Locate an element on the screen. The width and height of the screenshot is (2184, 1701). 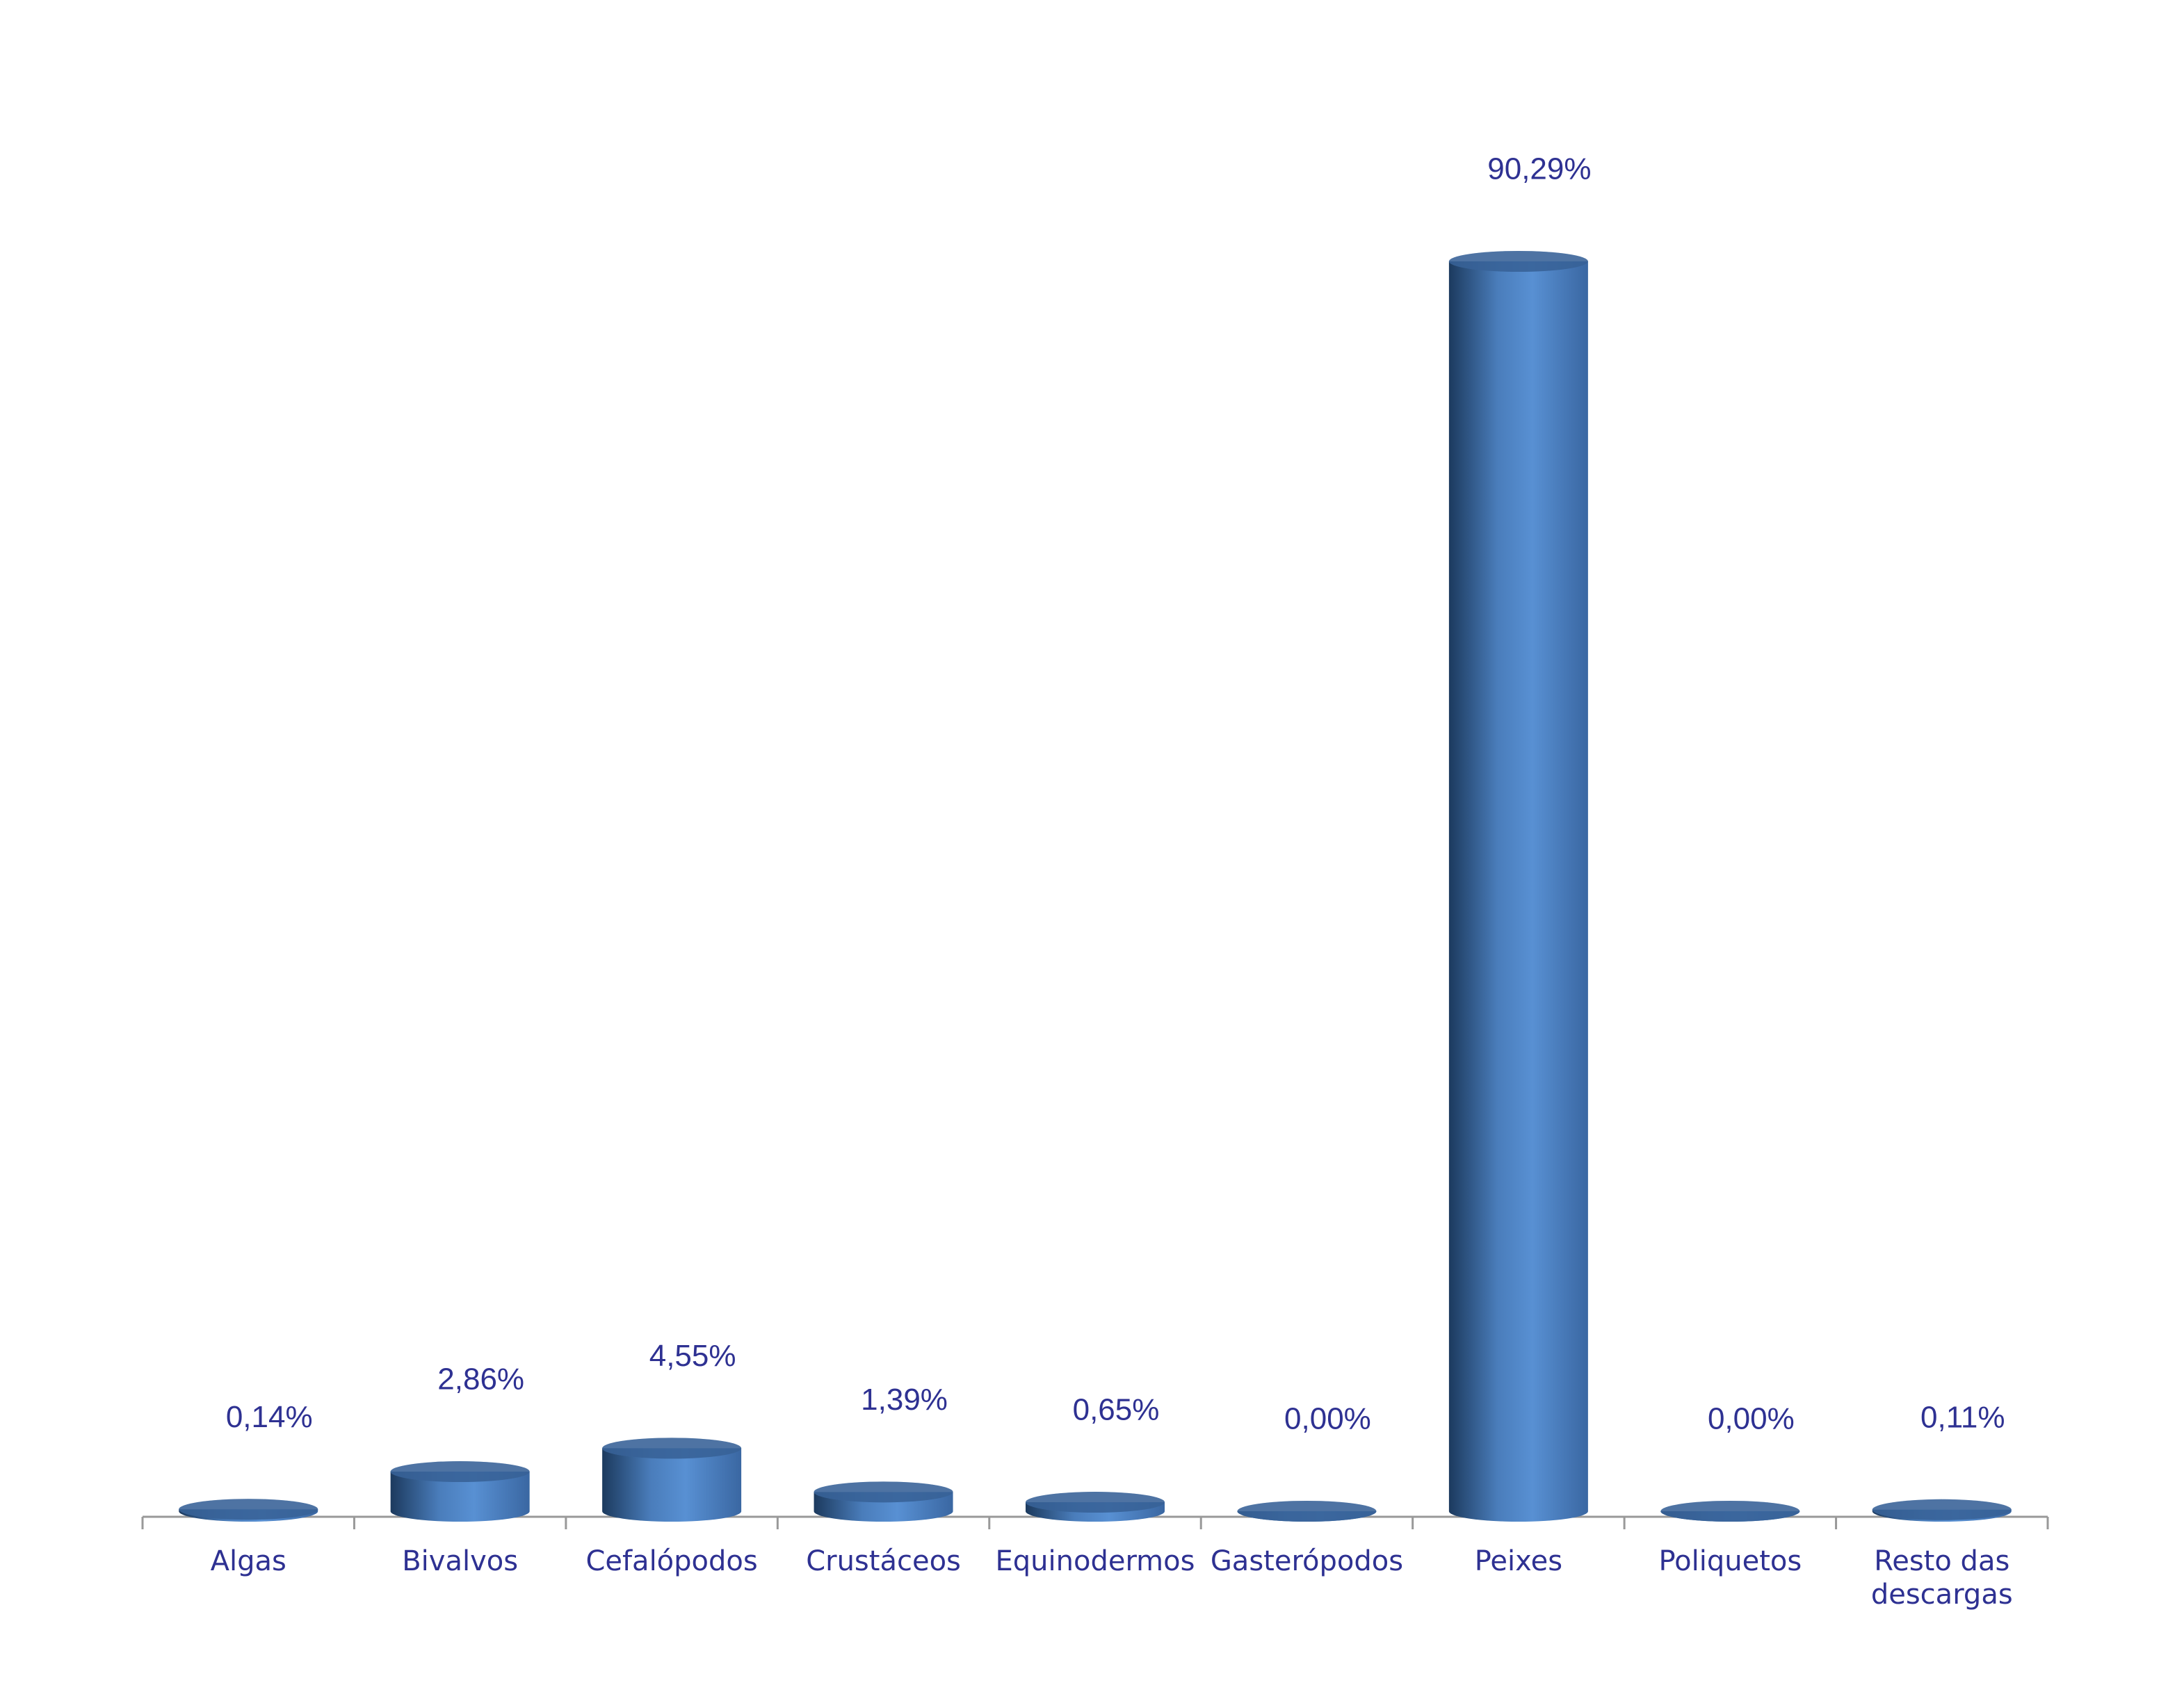
x-tick-label: Gasterópodos is located at coordinates (1307, 1561).